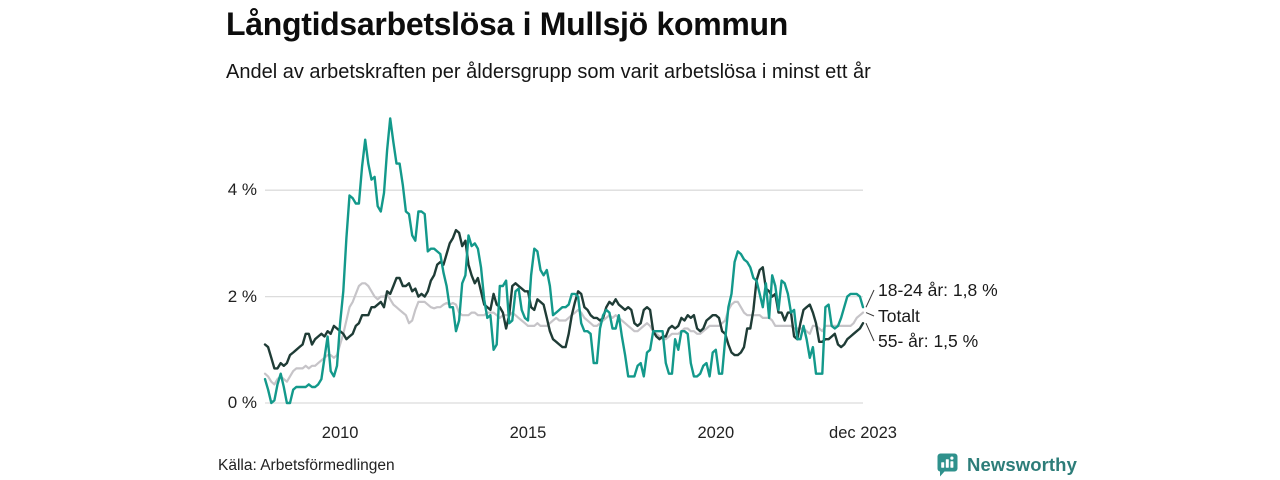 This screenshot has width=1280, height=480. Describe the element at coordinates (306, 465) in the screenshot. I see `source-note: Källa: Arbetsförmedlingen` at that location.